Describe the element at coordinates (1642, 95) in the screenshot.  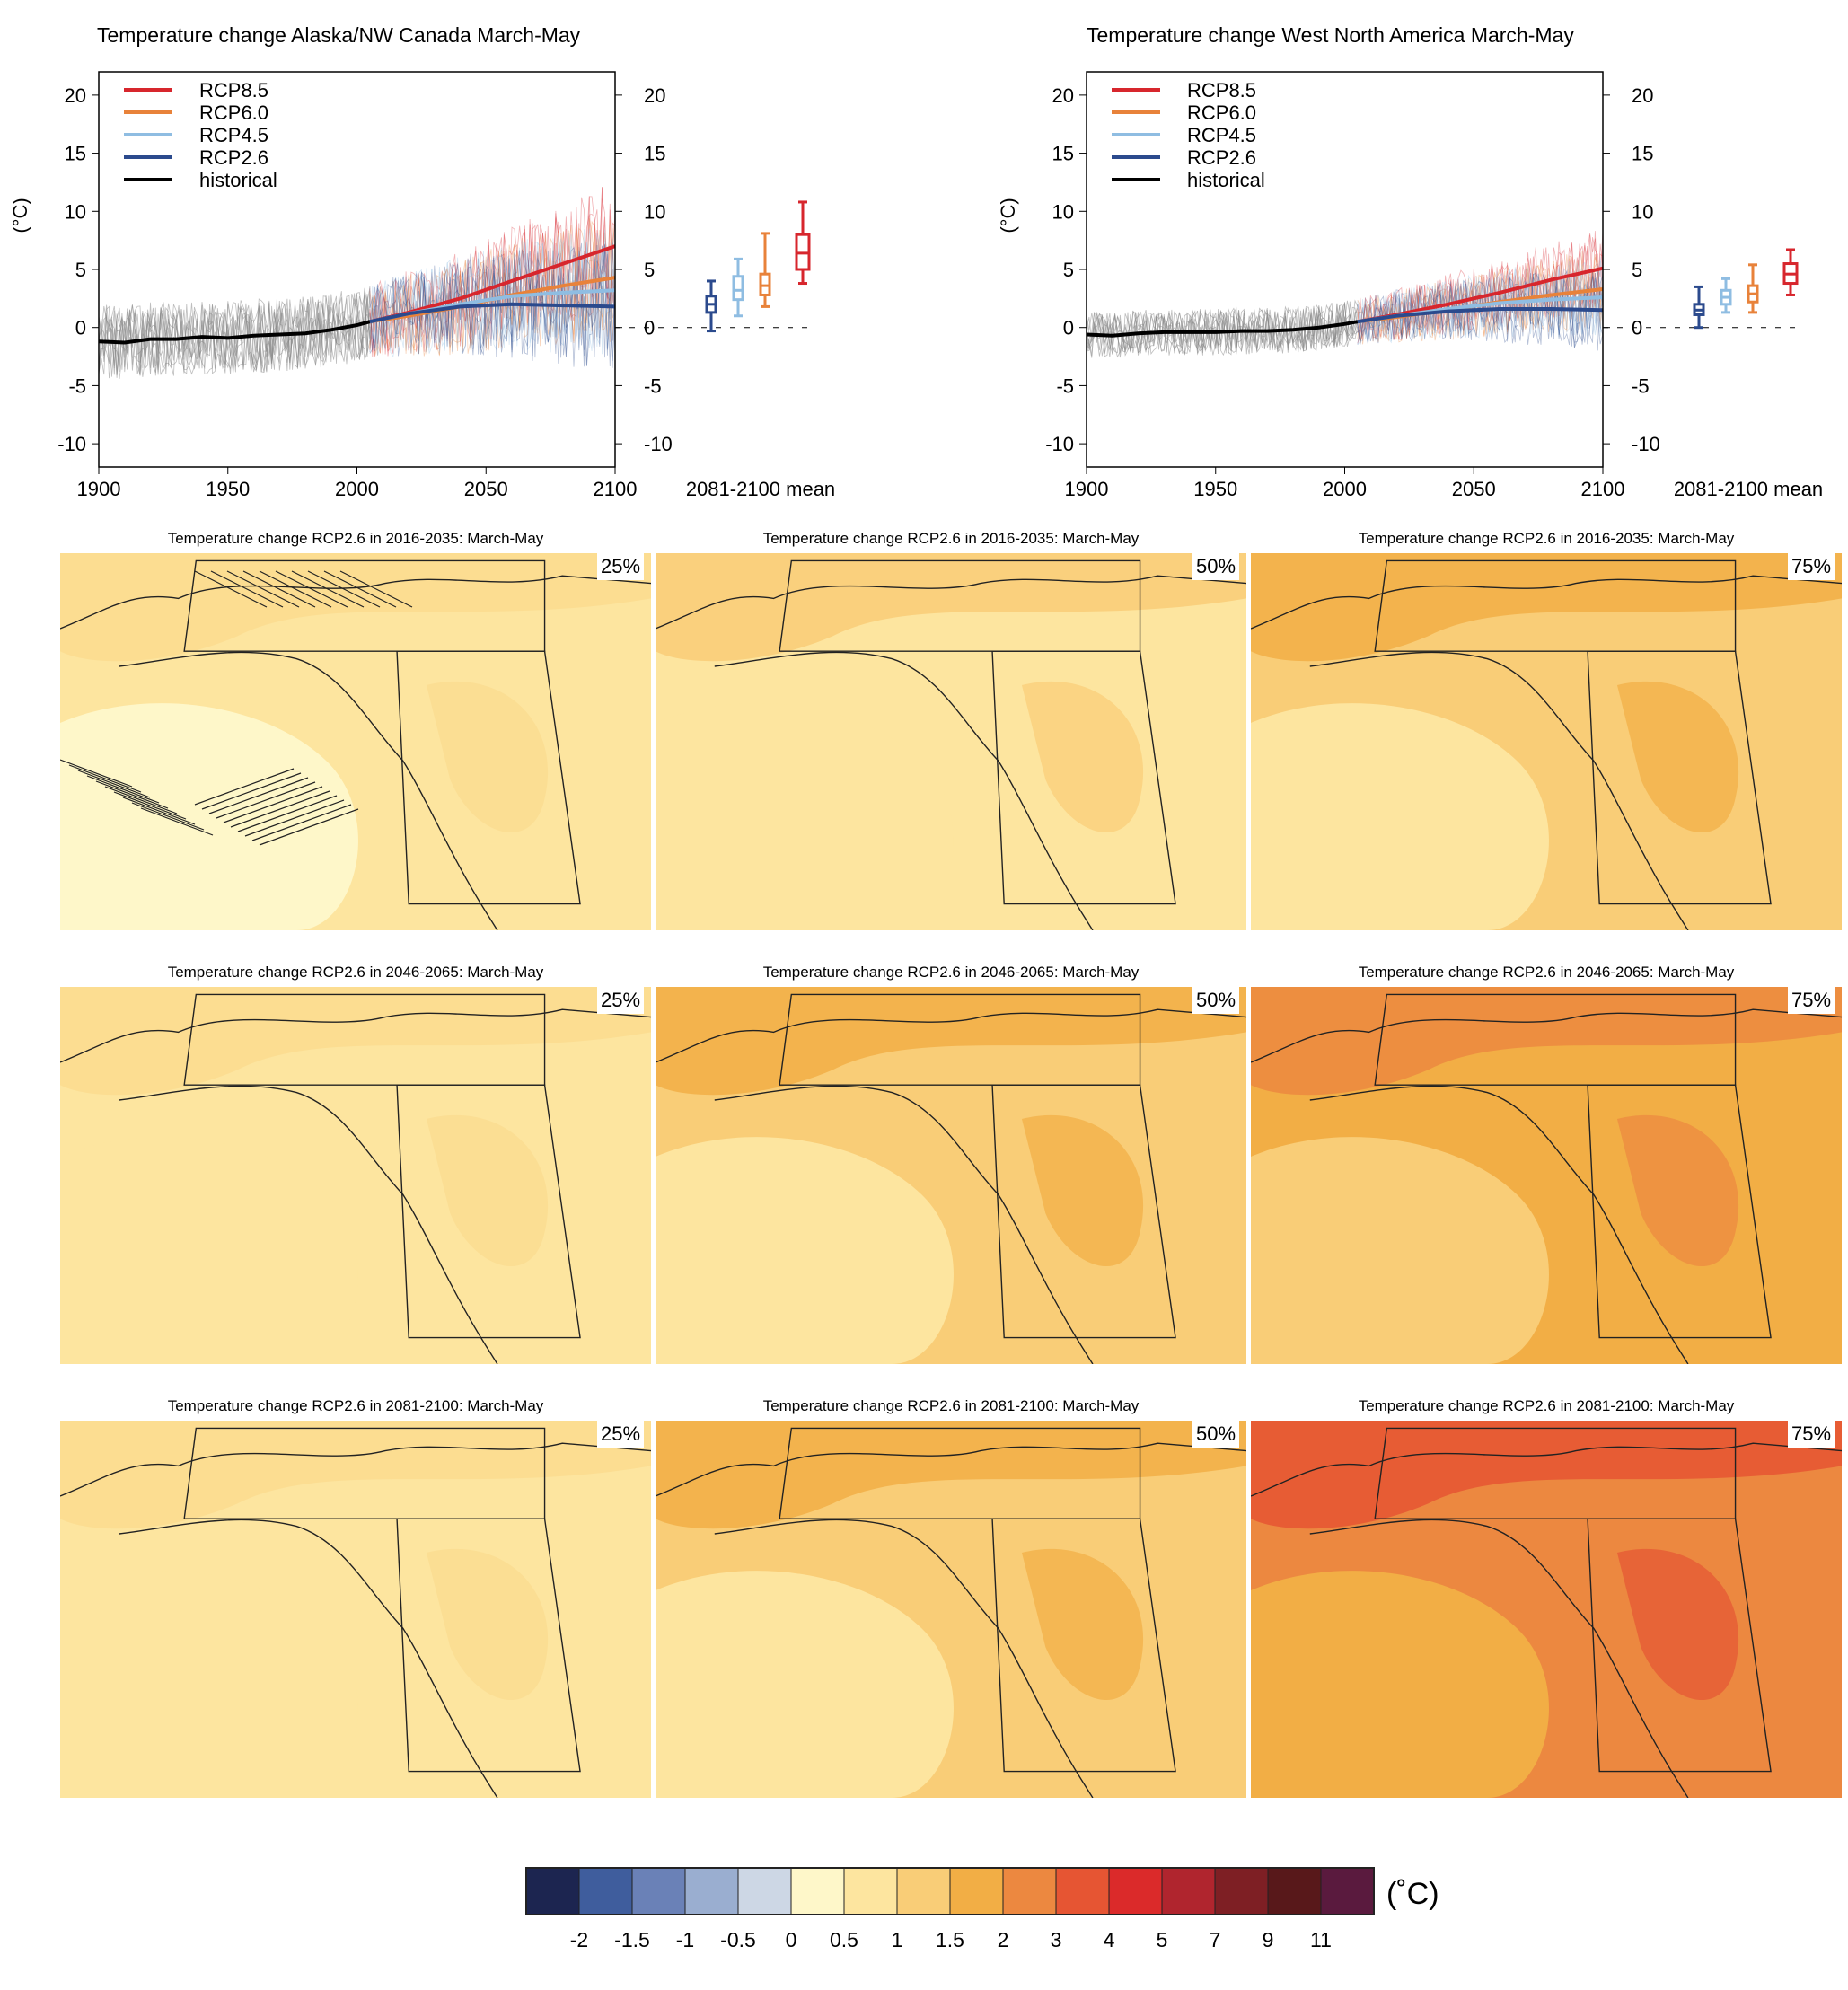
I see `ytick-label-right: 20` at that location.